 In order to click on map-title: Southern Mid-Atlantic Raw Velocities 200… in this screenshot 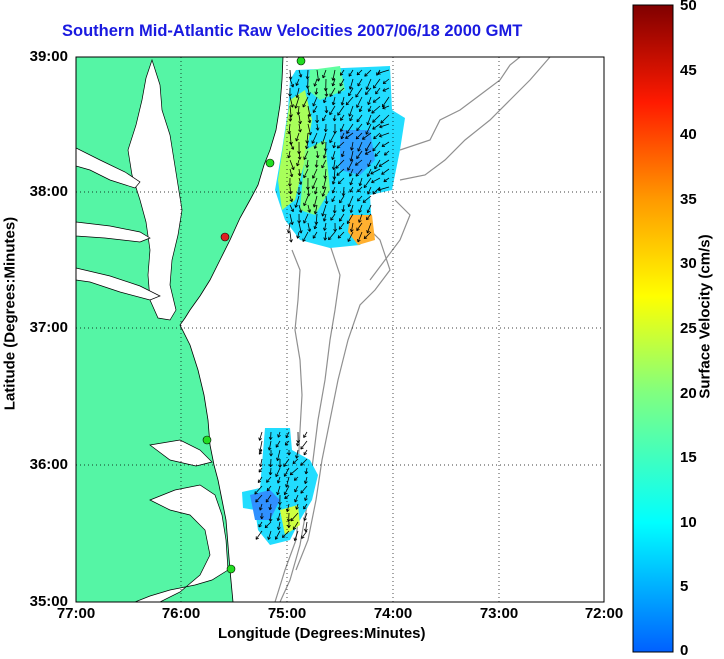, I will do `click(292, 31)`.